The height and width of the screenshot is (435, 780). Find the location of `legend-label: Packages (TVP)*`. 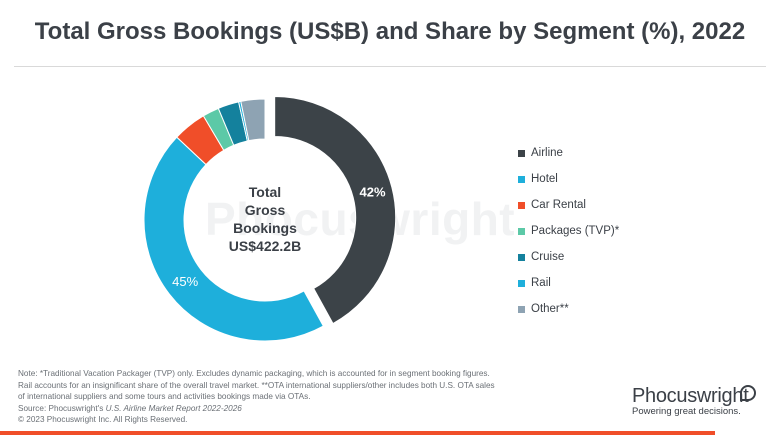

legend-label: Packages (TVP)* is located at coordinates (575, 231).